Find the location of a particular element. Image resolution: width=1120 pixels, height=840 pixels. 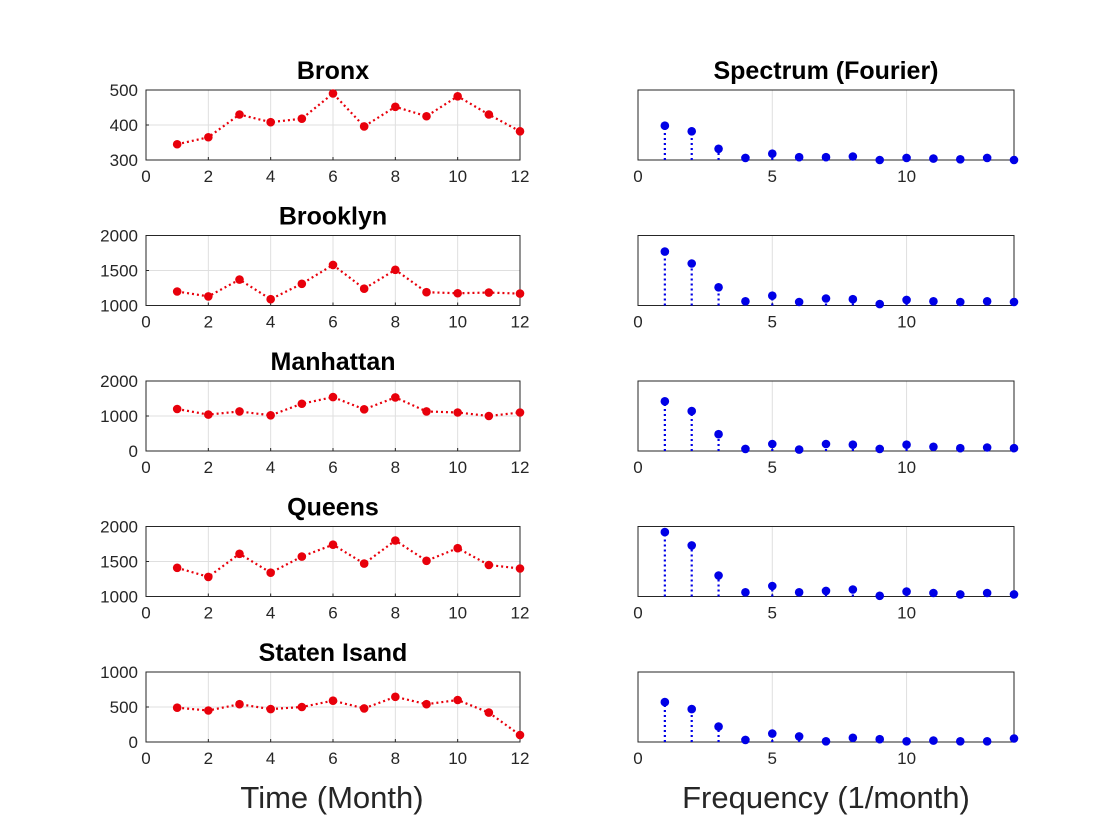

time-1-series-line is located at coordinates (348, 119).